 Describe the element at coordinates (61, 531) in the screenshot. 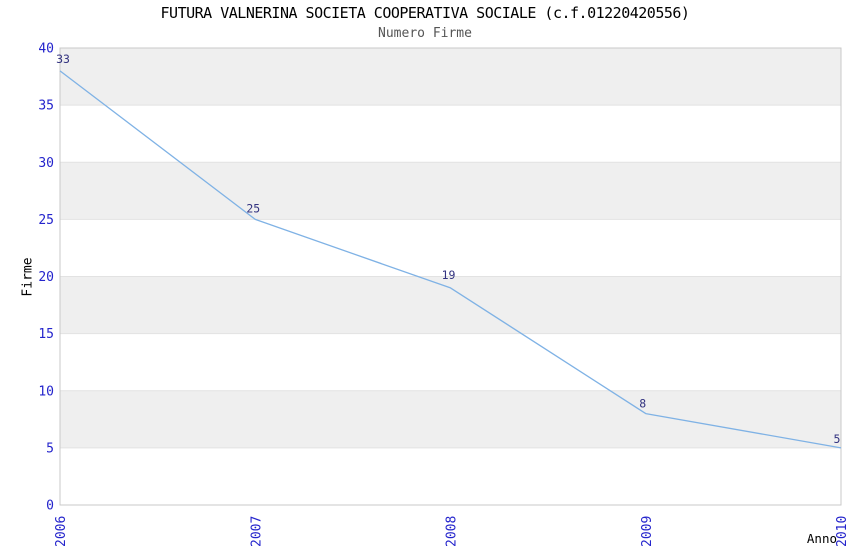

I see `x-tick-label: 2006` at that location.